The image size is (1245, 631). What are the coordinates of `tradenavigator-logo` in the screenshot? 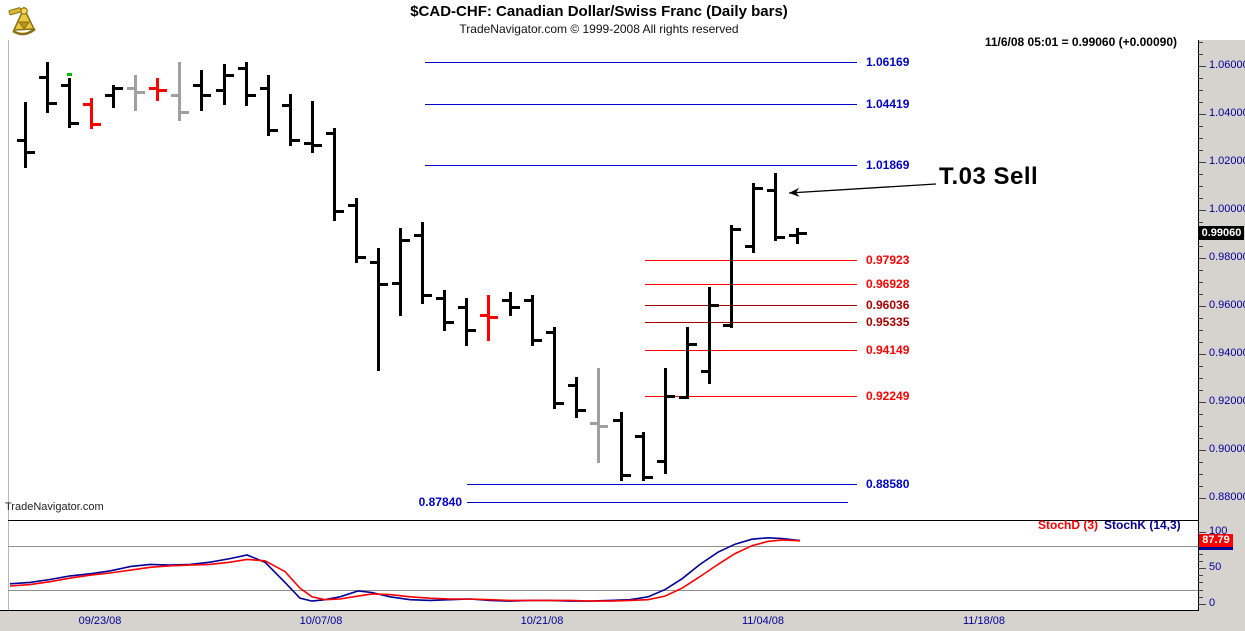 It's located at (24, 20).